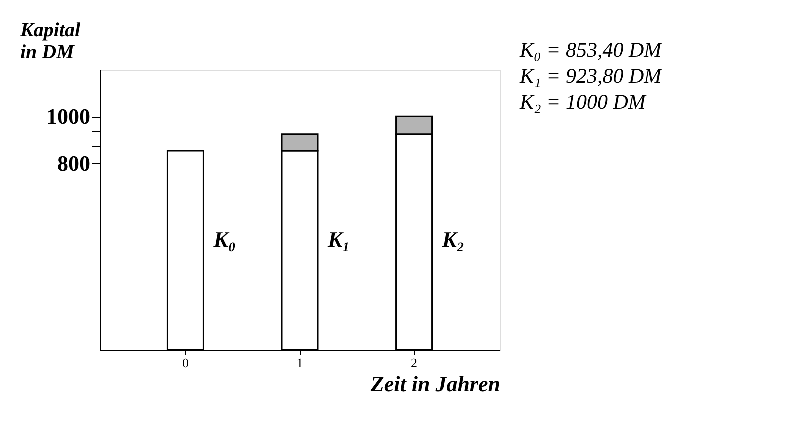  Describe the element at coordinates (591, 76) in the screenshot. I see `text: K₁ = 923,80 DM` at that location.